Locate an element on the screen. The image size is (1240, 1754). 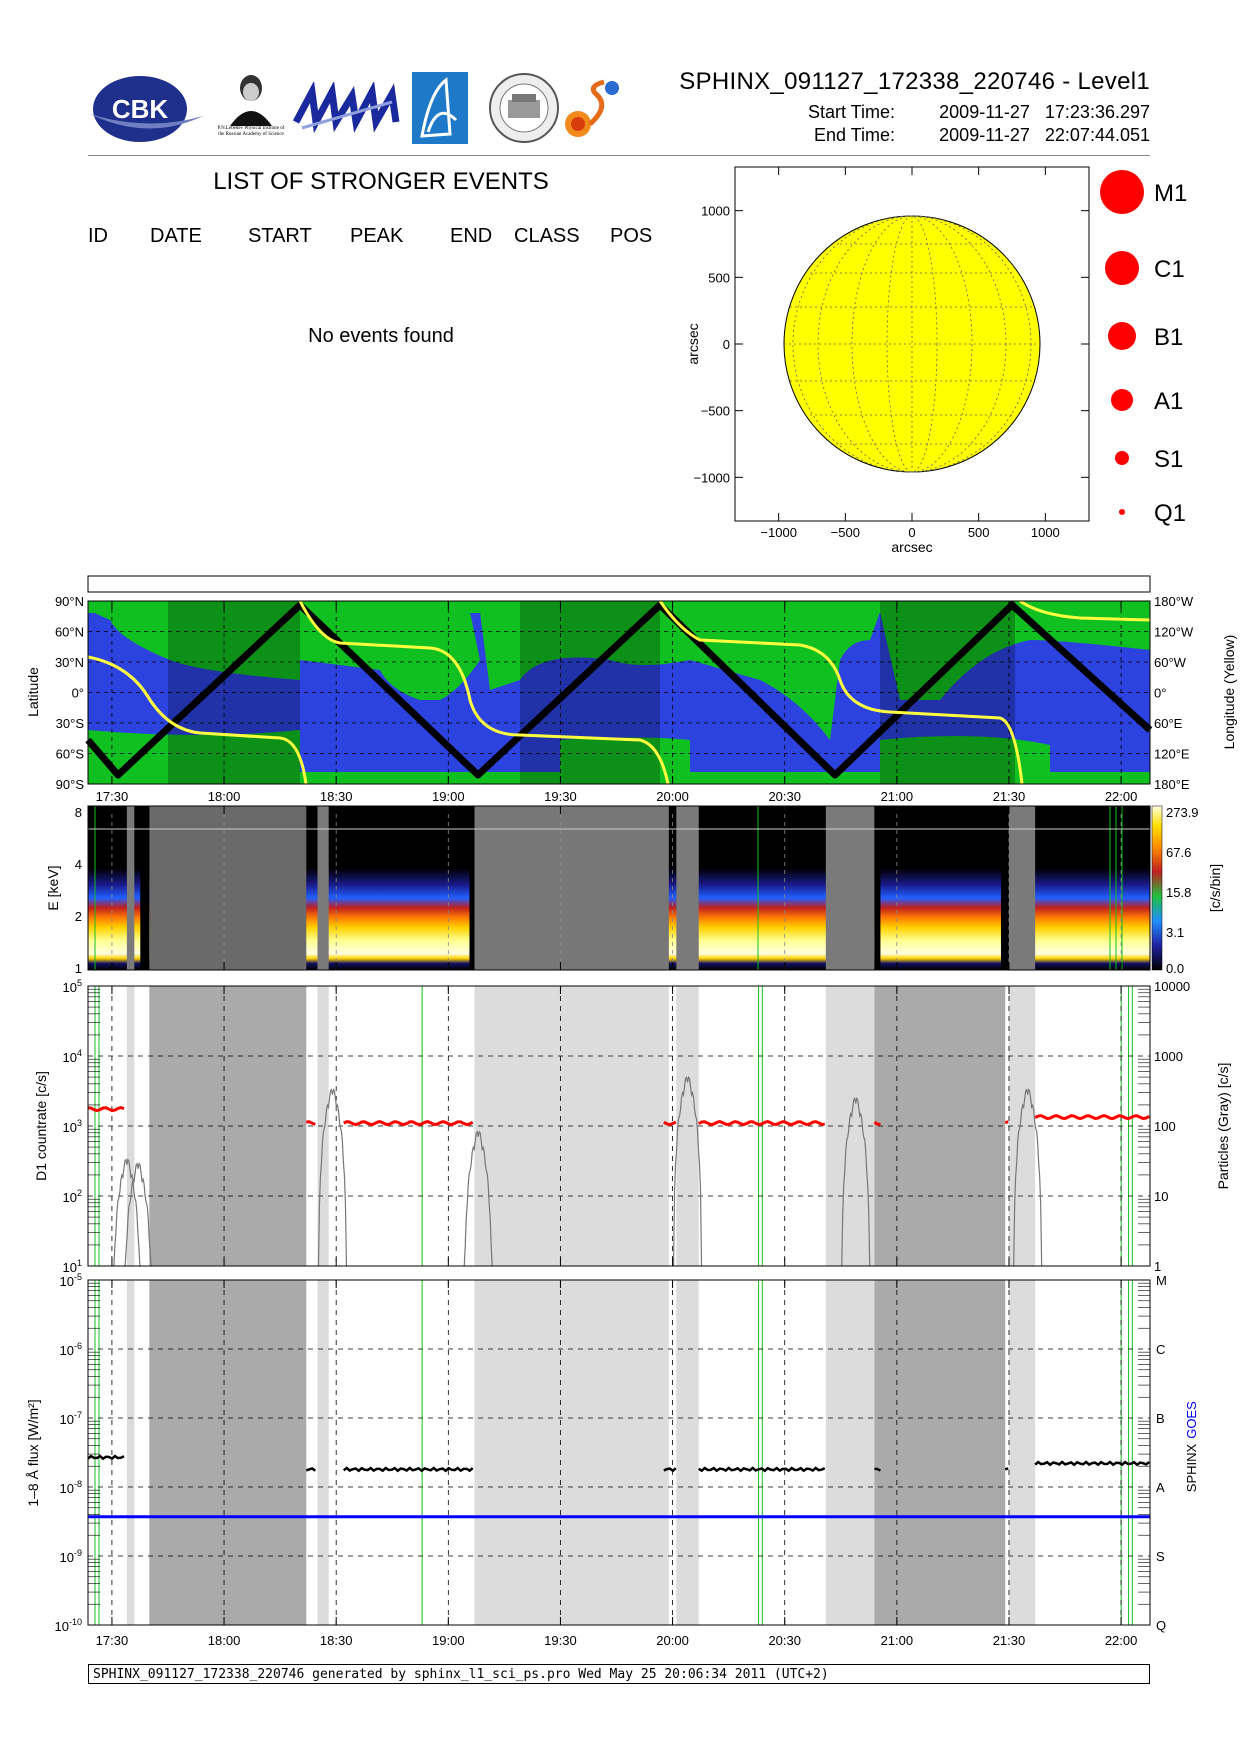
sun-ytick-label: 0 is located at coordinates (726, 344).